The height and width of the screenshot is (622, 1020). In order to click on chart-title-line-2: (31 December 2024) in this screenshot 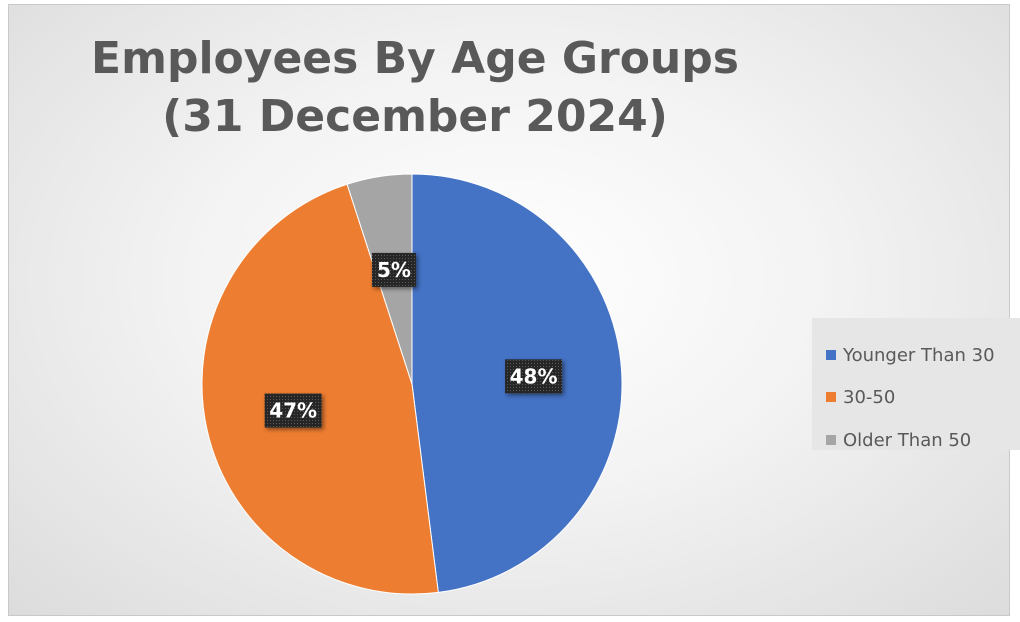, I will do `click(415, 116)`.